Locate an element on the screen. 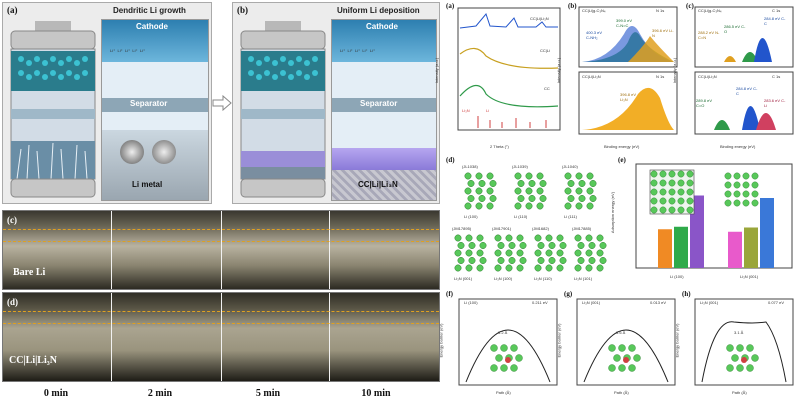  xps-n-plot is located at coordinates (628, 70).